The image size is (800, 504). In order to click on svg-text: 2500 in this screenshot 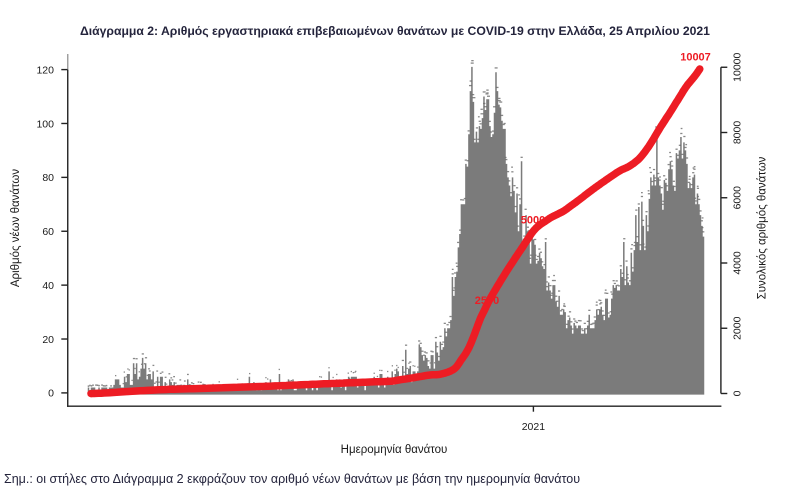, I will do `click(487, 301)`.